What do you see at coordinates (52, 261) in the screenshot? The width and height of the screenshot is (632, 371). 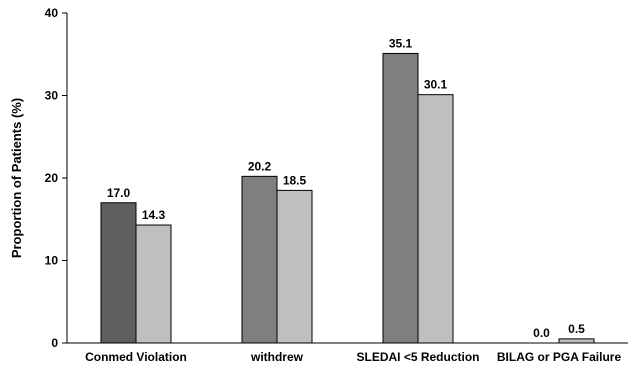 I see `y-tick-label: 10` at bounding box center [52, 261].